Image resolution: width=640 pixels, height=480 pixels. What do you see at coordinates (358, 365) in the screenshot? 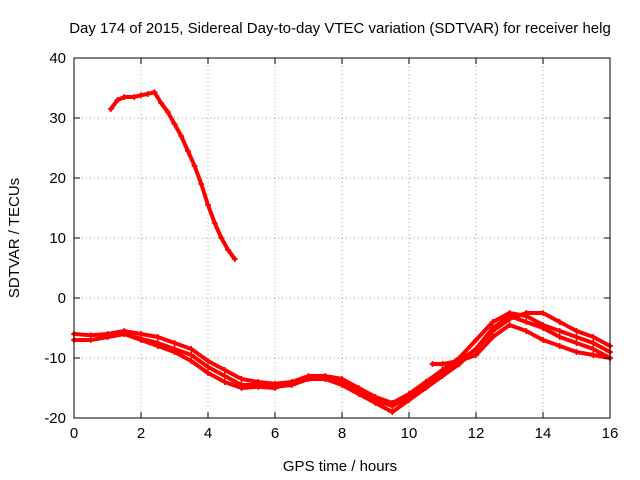
I see `series-arc-c` at bounding box center [358, 365].